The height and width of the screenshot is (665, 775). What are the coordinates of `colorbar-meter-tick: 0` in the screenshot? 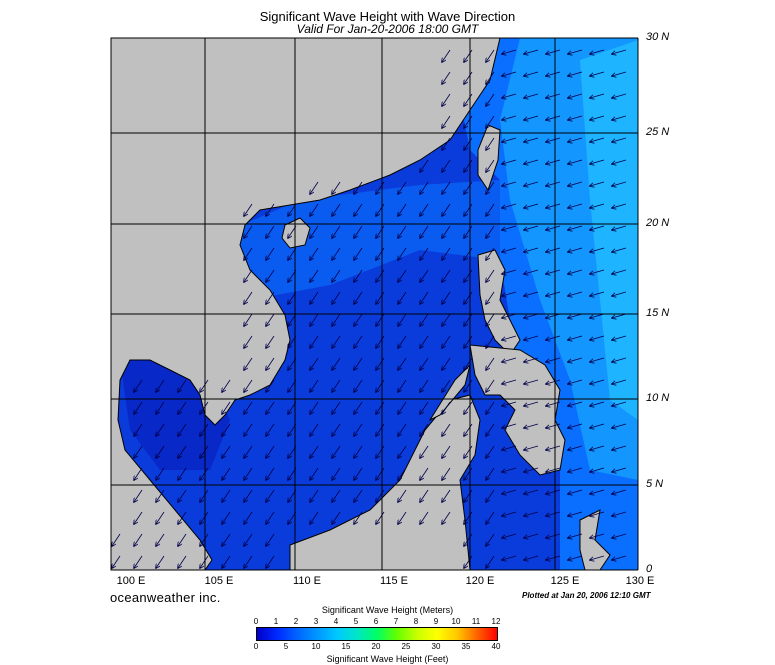 It's located at (256, 621).